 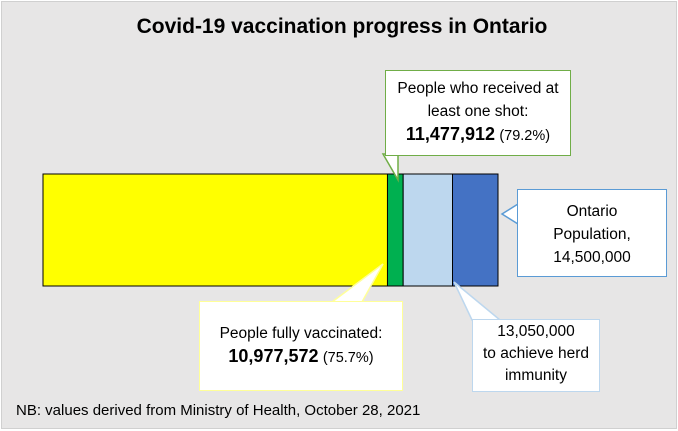 I want to click on herd-value: 13,050,000, so click(x=536, y=331).